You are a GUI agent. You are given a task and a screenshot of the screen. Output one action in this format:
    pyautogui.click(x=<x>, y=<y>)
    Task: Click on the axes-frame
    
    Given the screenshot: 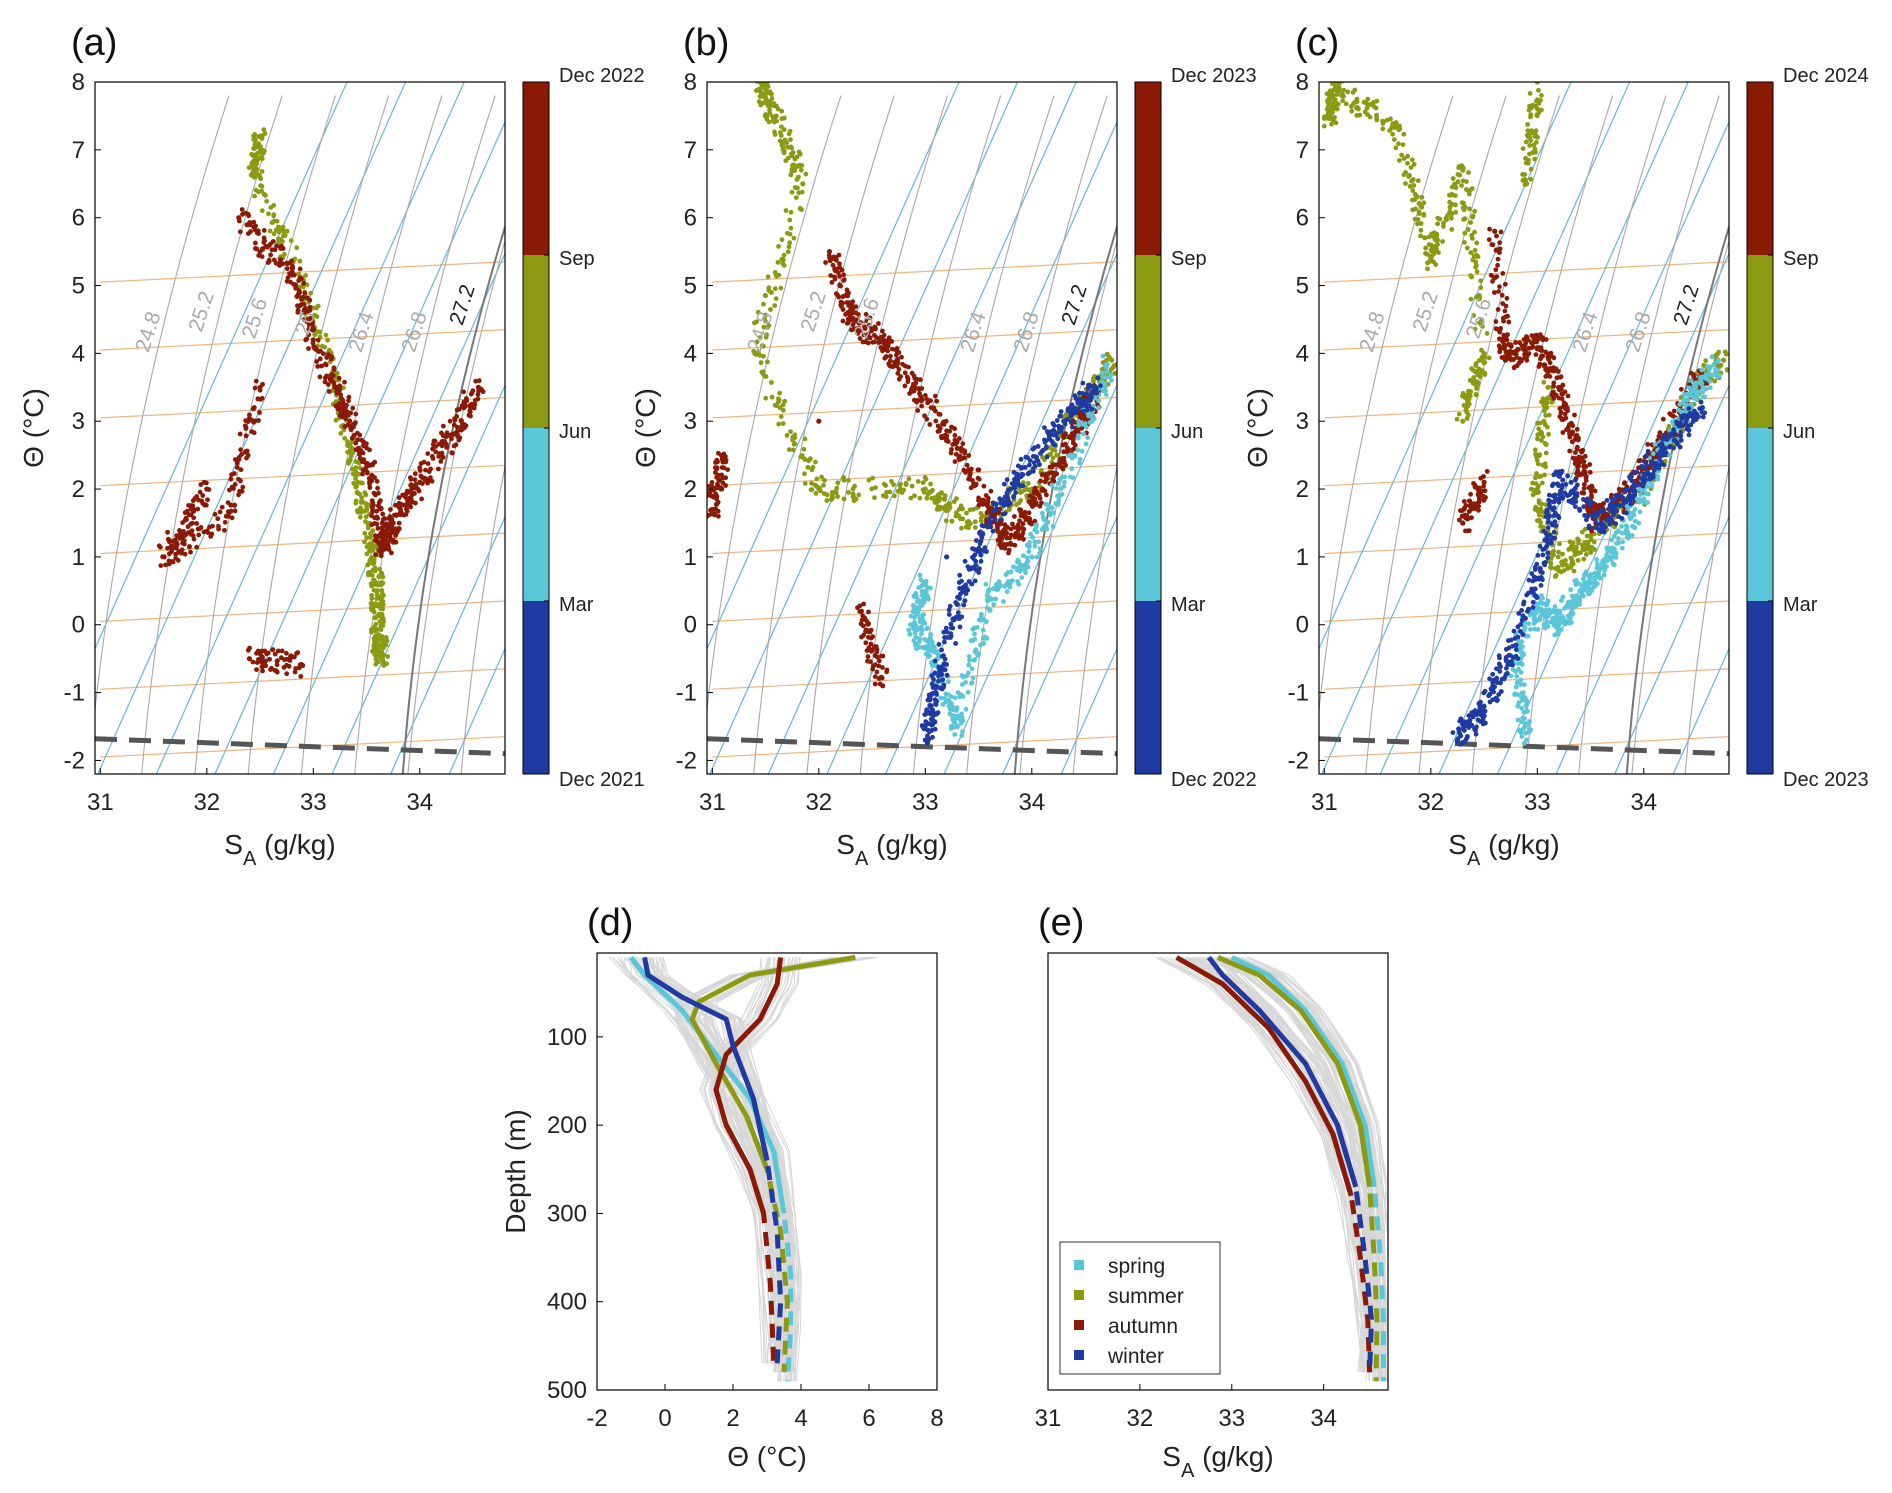 What is the action you would take?
    pyautogui.click(x=300, y=428)
    